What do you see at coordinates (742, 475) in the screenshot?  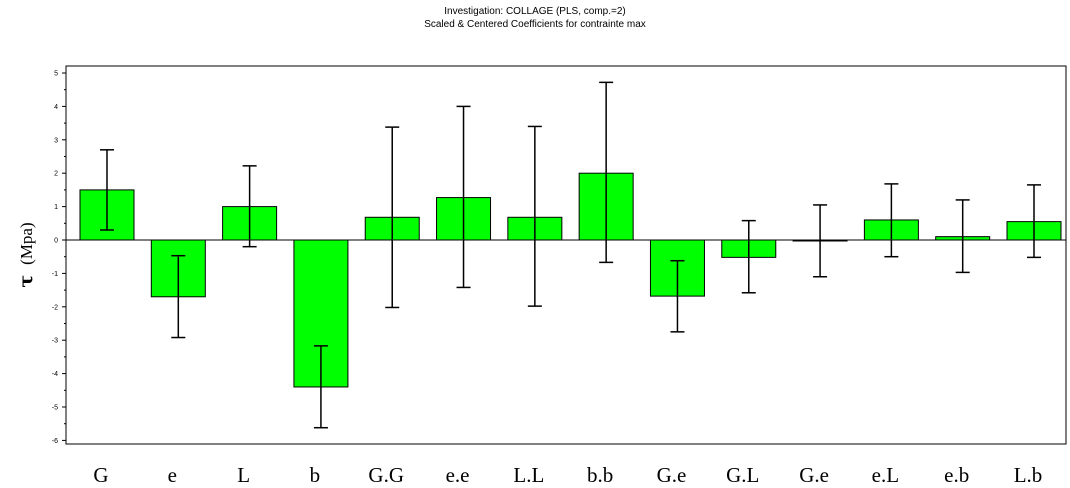 I see `category-label-10: G.L` at bounding box center [742, 475].